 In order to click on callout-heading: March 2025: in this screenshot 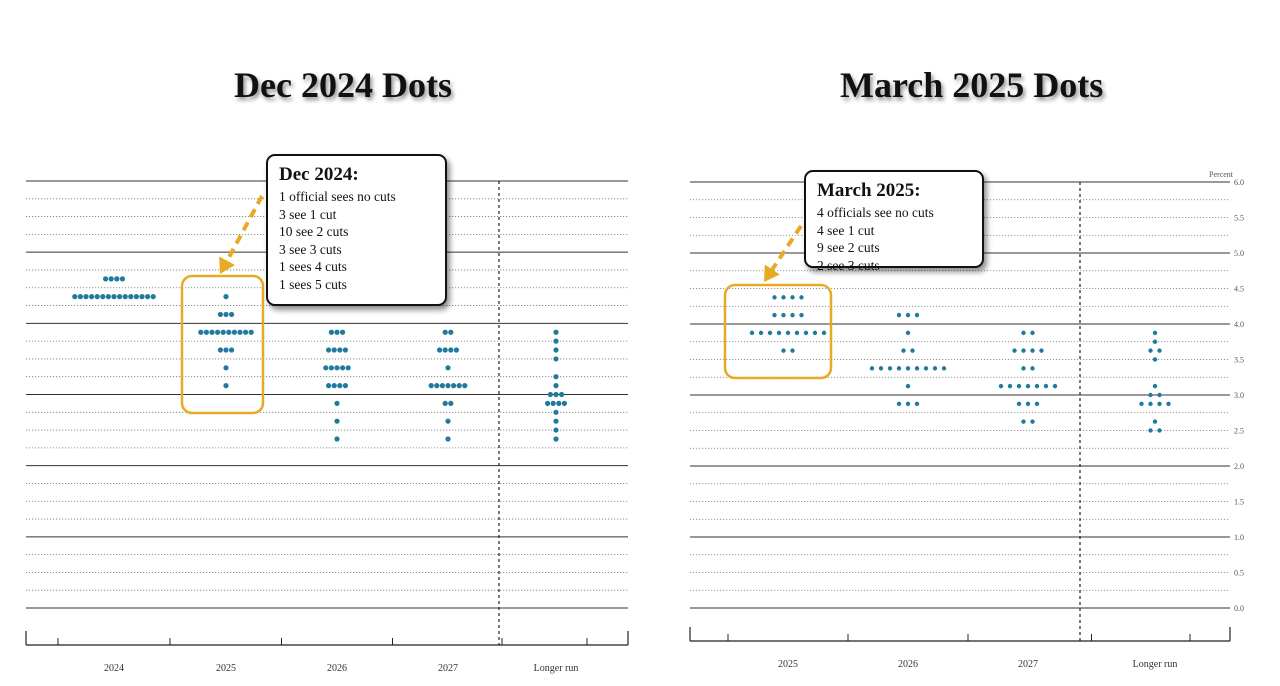, I will do `click(869, 190)`.